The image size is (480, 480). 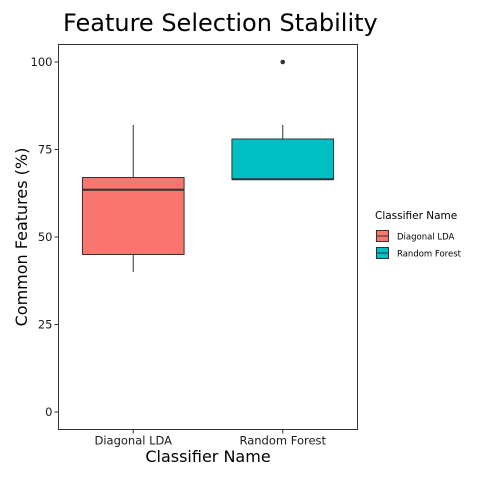 I want to click on legend-label: Diagonal LDA, so click(x=426, y=238).